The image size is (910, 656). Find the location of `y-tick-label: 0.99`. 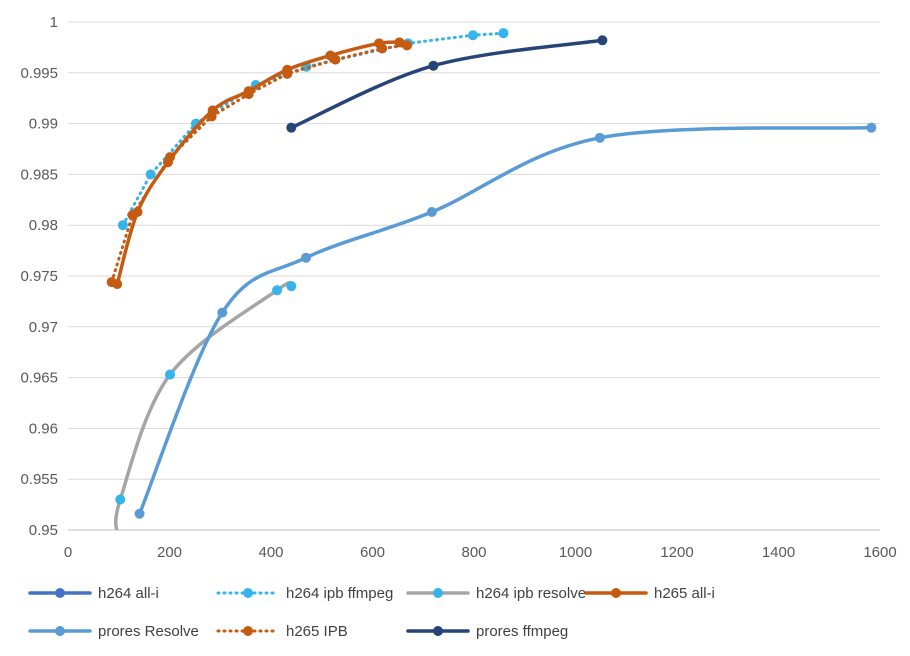

y-tick-label: 0.99 is located at coordinates (43, 124).